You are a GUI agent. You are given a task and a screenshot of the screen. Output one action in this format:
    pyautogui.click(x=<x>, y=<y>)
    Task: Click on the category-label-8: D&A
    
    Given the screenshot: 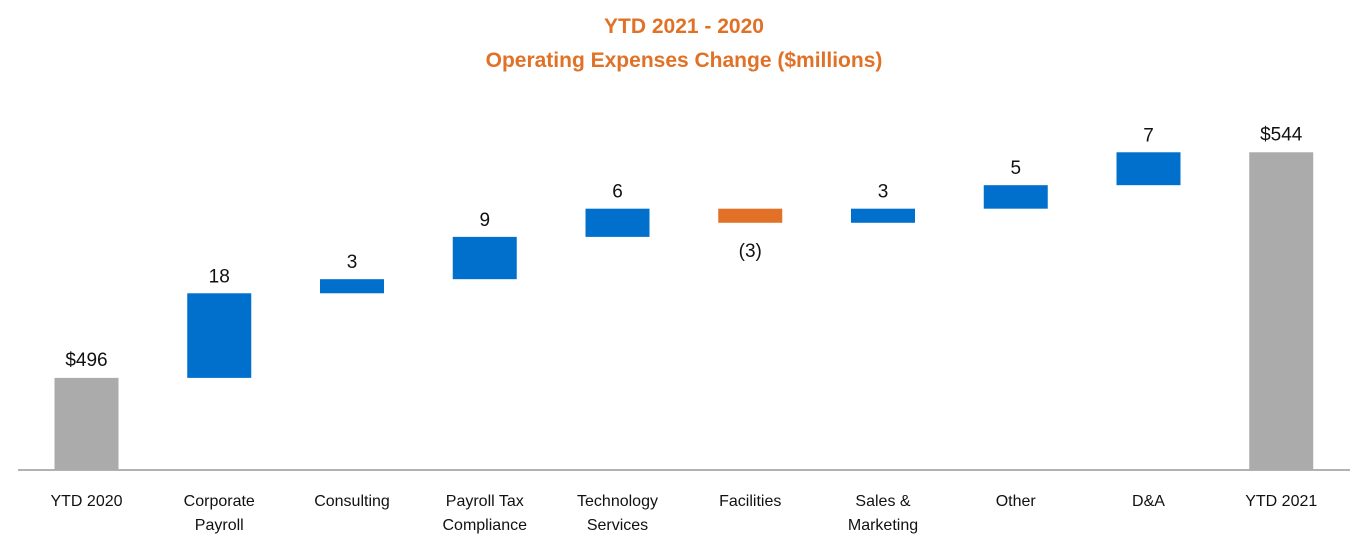 What is the action you would take?
    pyautogui.click(x=1148, y=501)
    